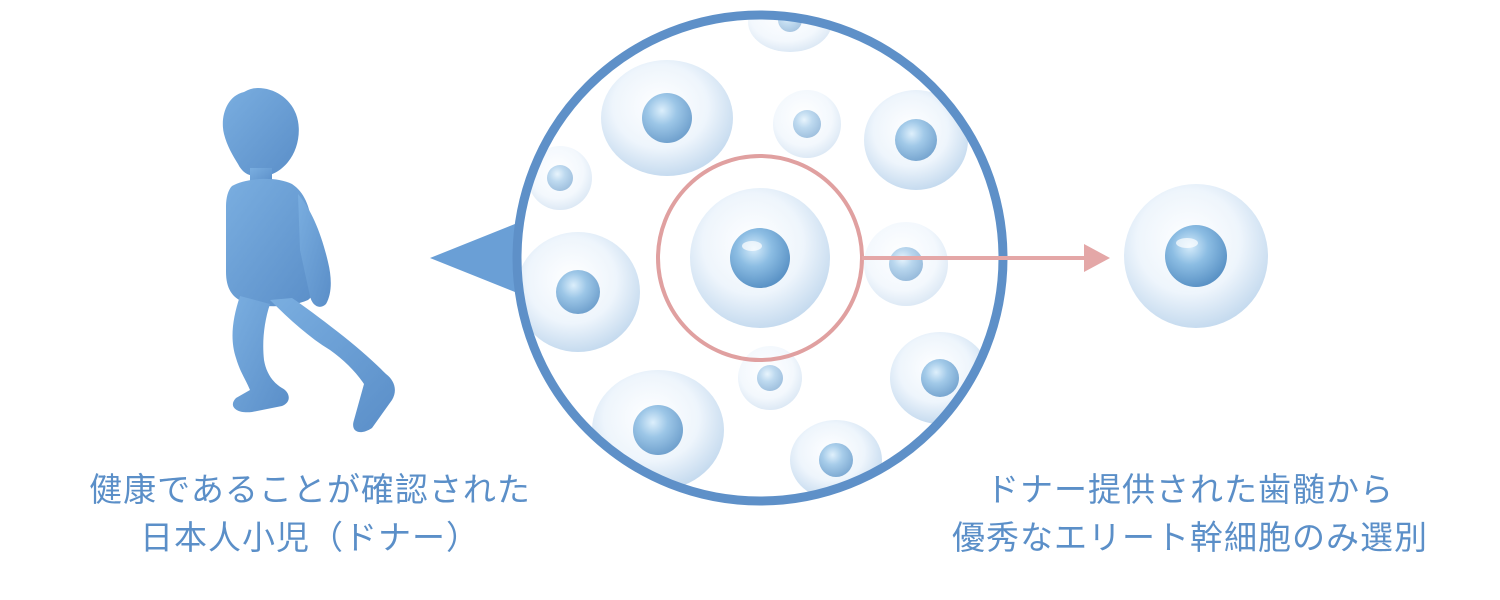  What do you see at coordinates (1190, 537) in the screenshot?
I see `selected-caption-line2: 優秀なエリート幹細胞のみ選別` at bounding box center [1190, 537].